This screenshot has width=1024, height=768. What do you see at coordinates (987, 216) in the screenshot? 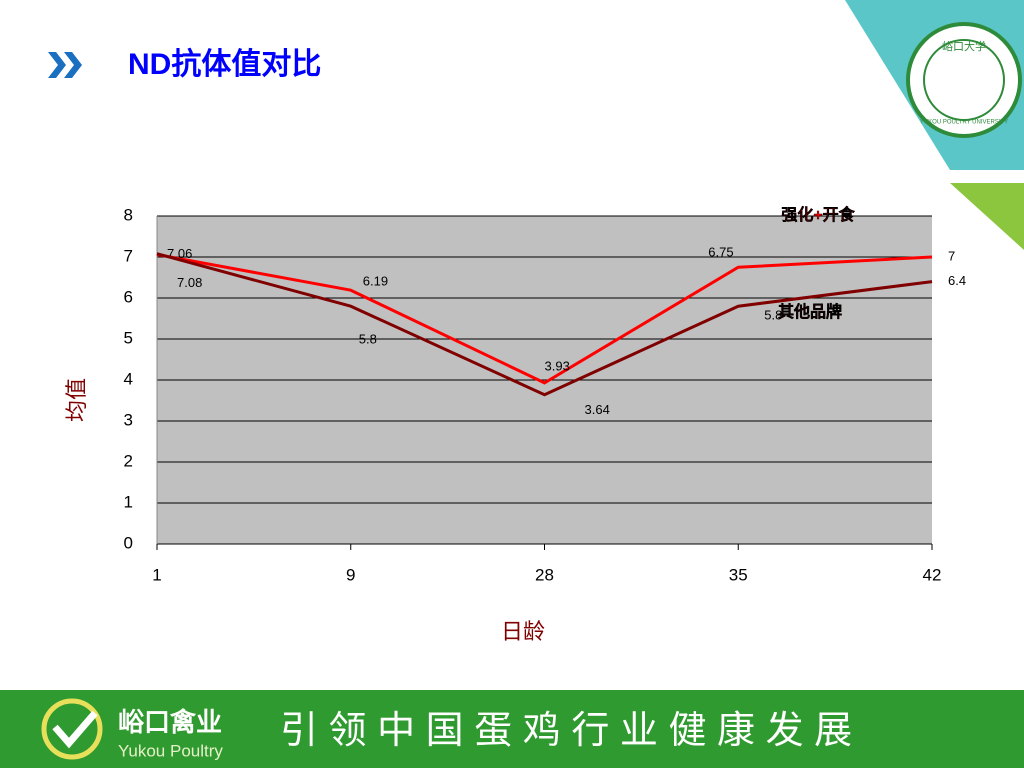
I see `decor` at bounding box center [987, 216].